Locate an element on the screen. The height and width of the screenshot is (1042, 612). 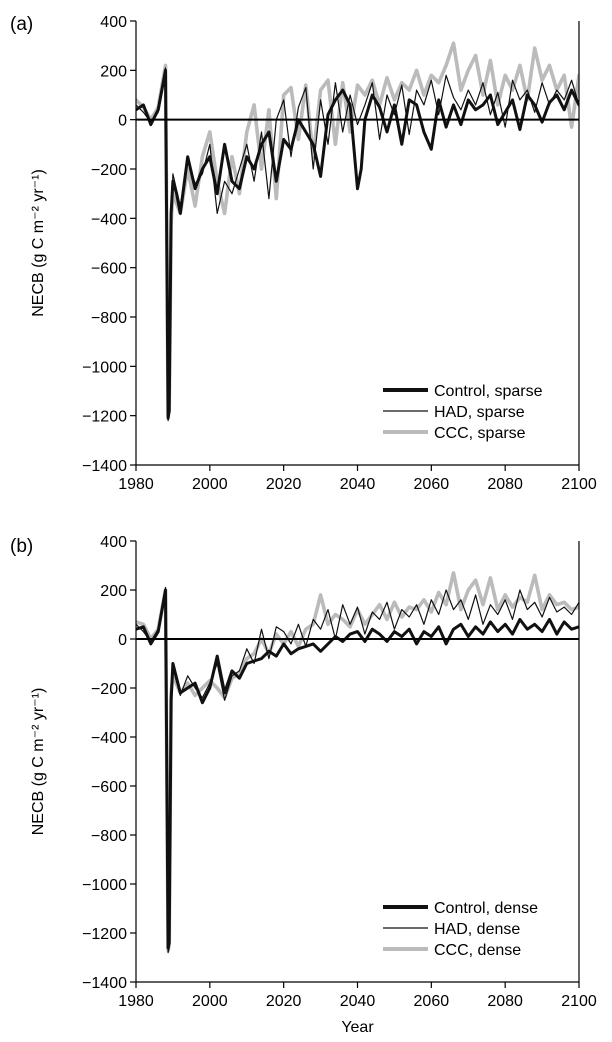
panel-label: (b) is located at coordinates (21, 546).